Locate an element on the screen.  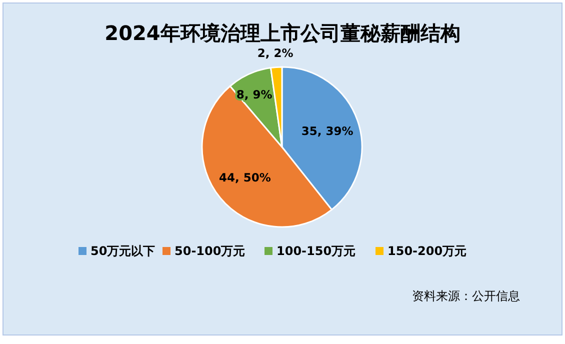
data-label: 35, 39% is located at coordinates (327, 131).